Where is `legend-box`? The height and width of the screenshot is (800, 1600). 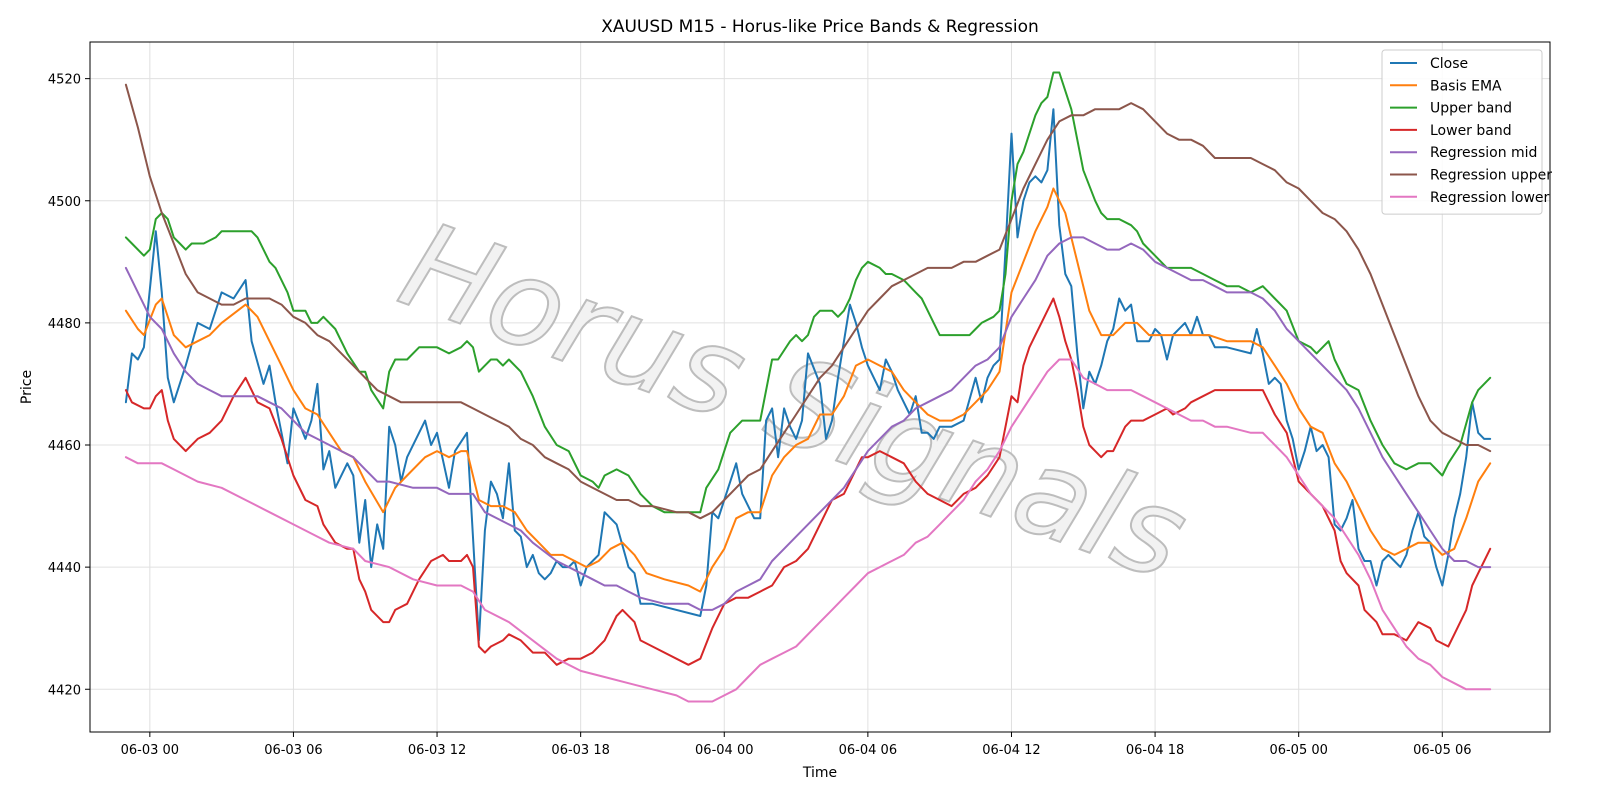
legend-box is located at coordinates (1462, 132).